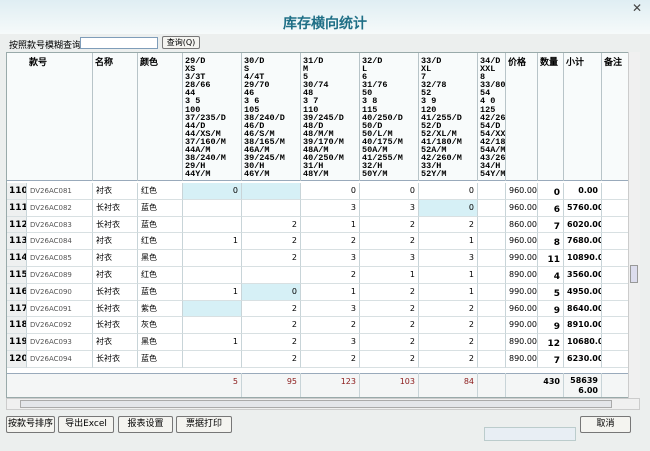  Describe the element at coordinates (264, 141) in the screenshot. I see `size-label: 38/165/M` at that location.